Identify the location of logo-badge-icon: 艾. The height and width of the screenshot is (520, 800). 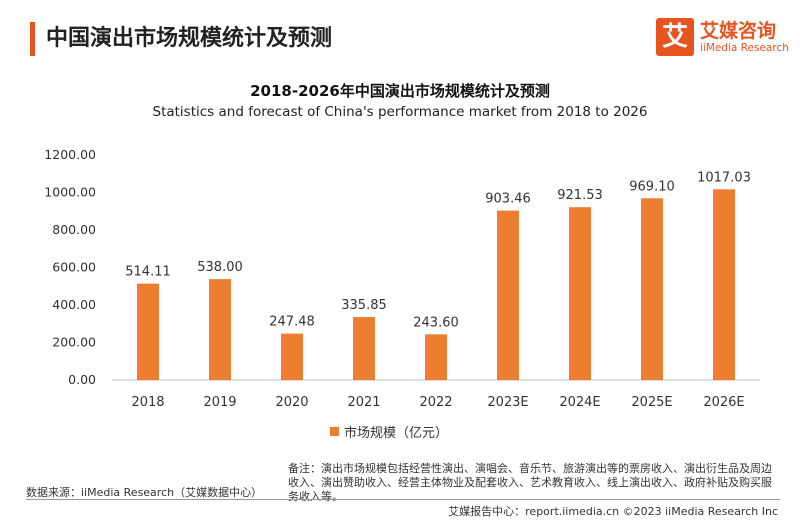
(675, 37).